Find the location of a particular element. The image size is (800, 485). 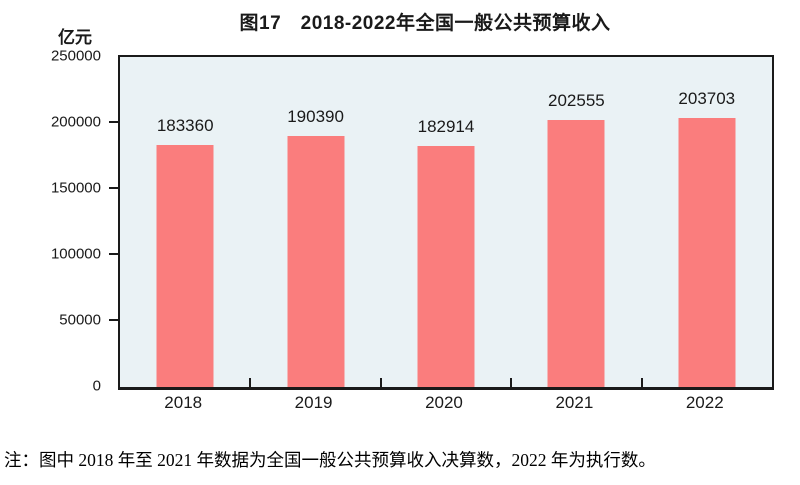

y-axis-unit-label: 亿元 is located at coordinates (75, 37).